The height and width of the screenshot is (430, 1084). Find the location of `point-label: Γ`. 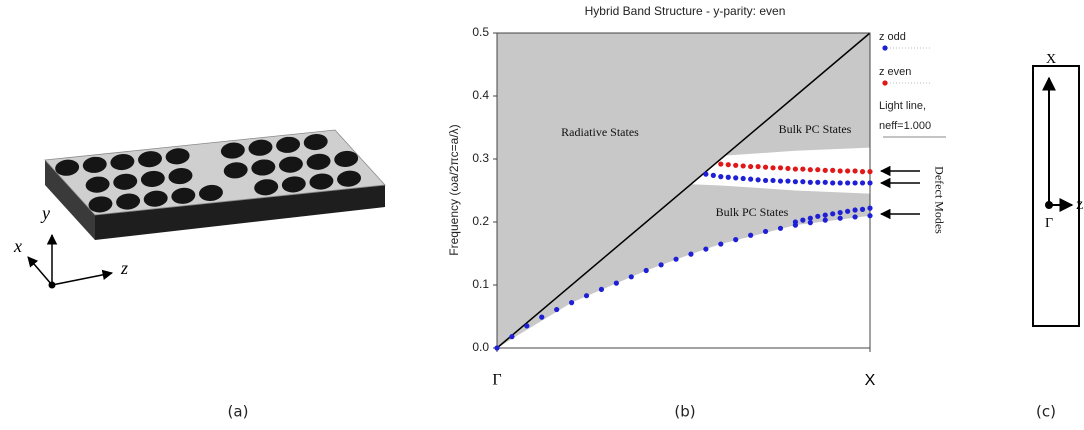

point-label: Γ is located at coordinates (1049, 223).